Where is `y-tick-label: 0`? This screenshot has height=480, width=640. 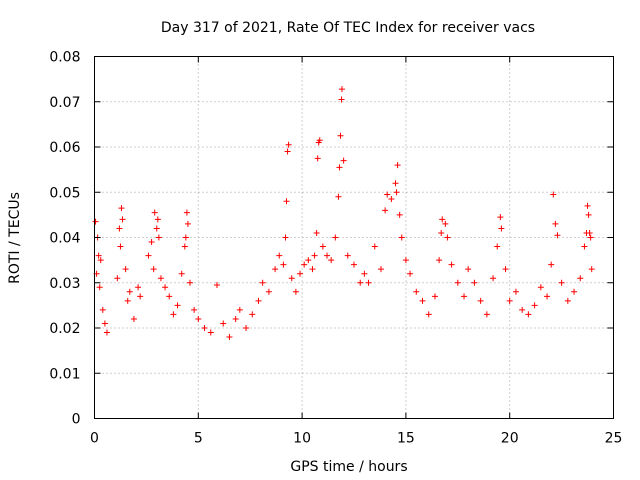
y-tick-label: 0 is located at coordinates (76, 420).